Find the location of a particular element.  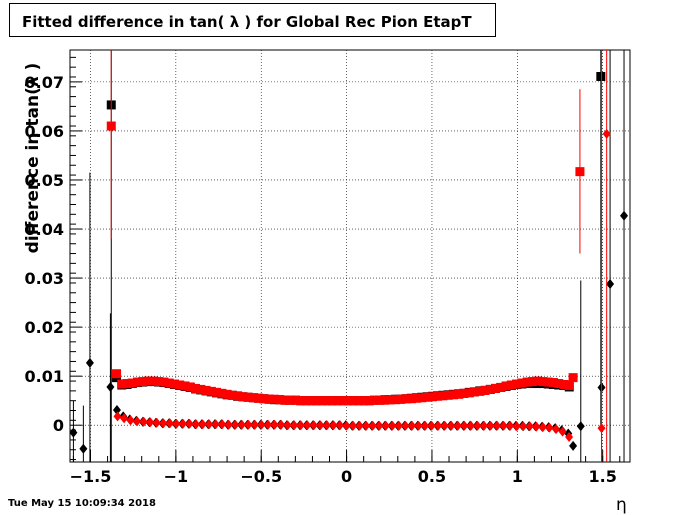

y-tick-label: 0.04 is located at coordinates (44, 229).